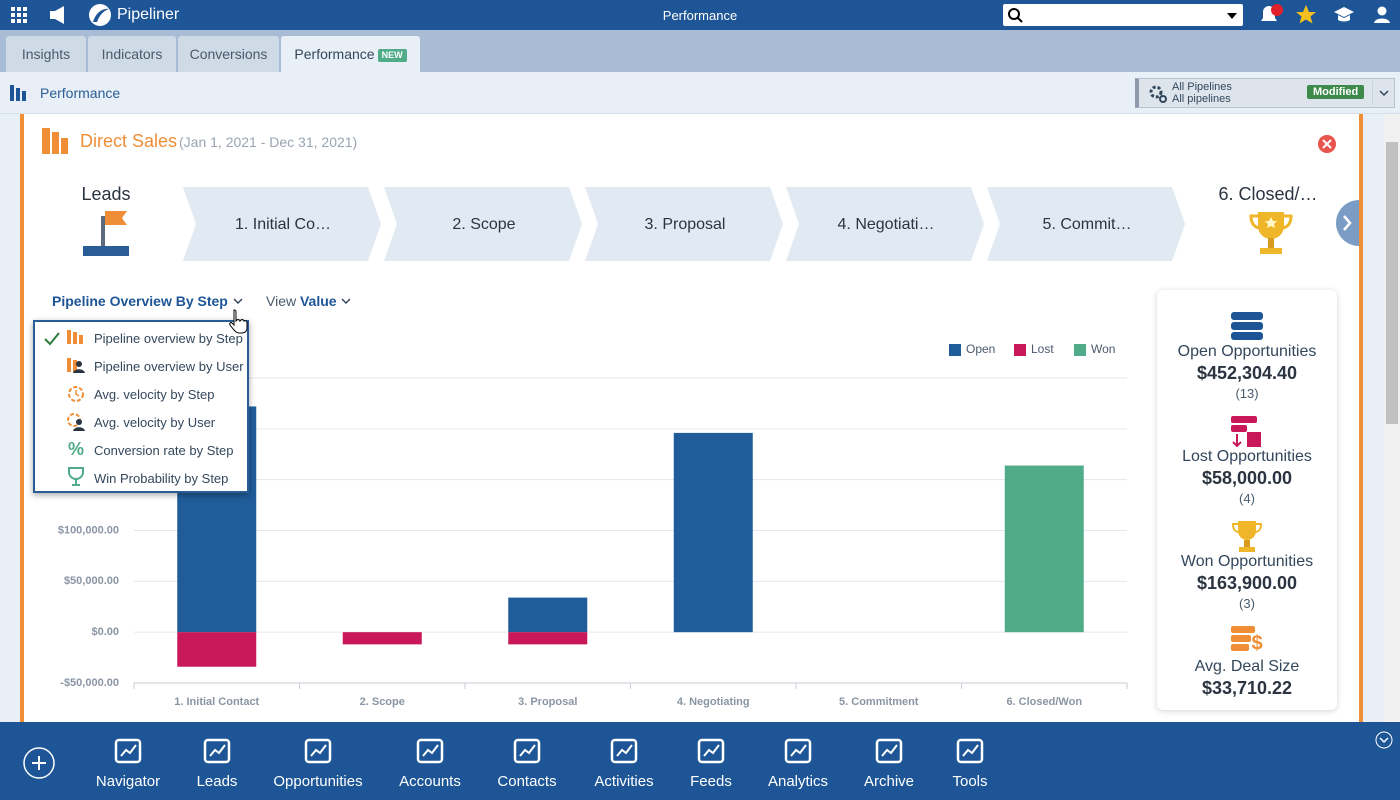 This screenshot has height=800, width=1400. I want to click on nav-item: Contacts, so click(527, 781).